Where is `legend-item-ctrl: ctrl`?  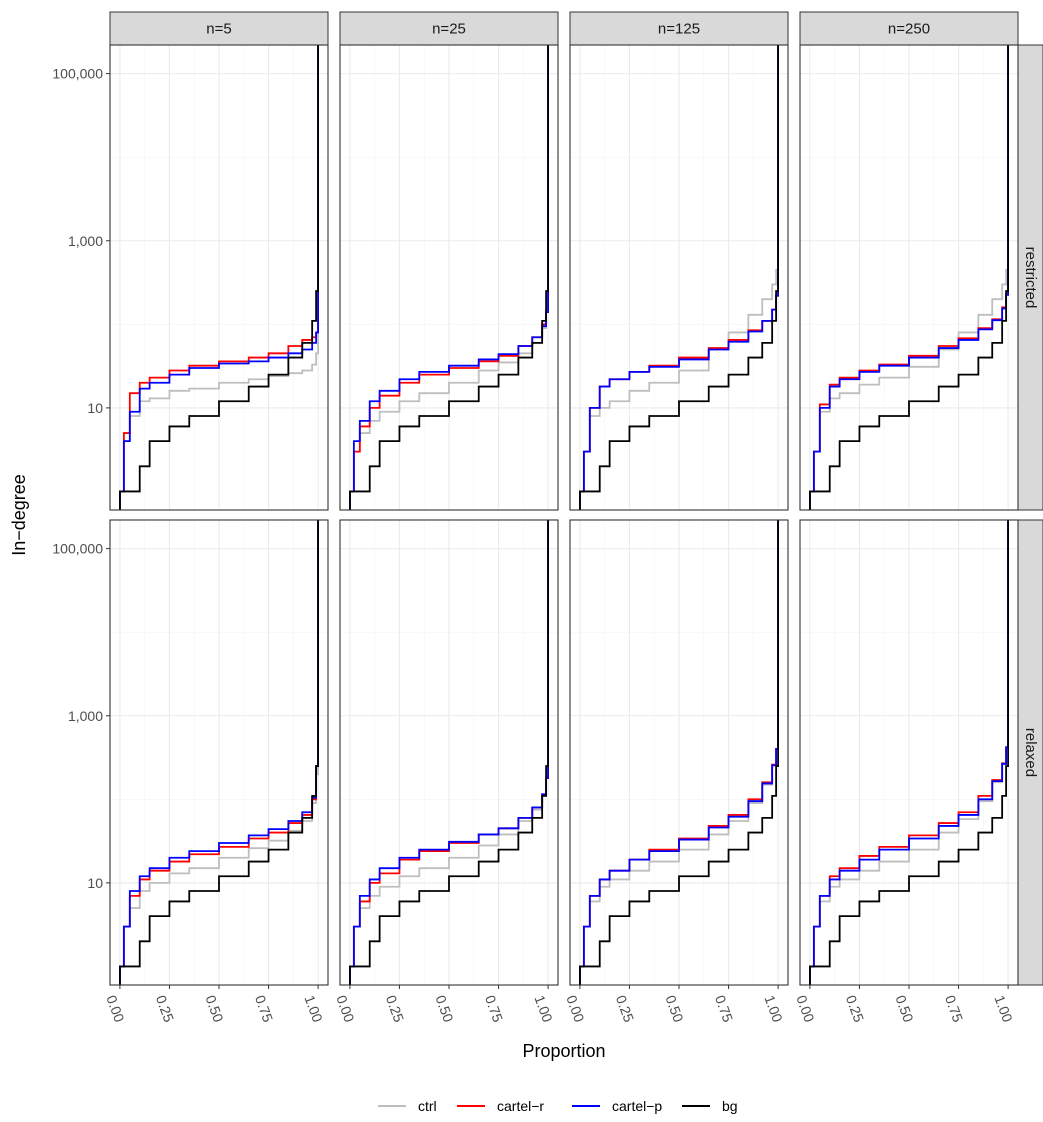 legend-item-ctrl: ctrl is located at coordinates (407, 1106).